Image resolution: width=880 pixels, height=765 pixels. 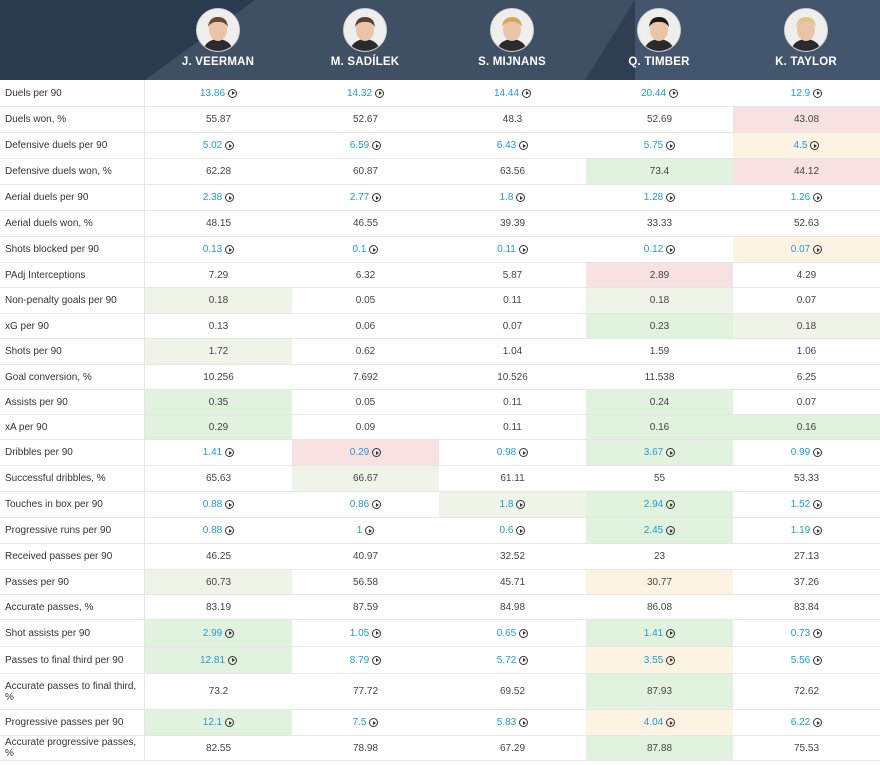 I want to click on stat-cell: 0.29, so click(x=365, y=452).